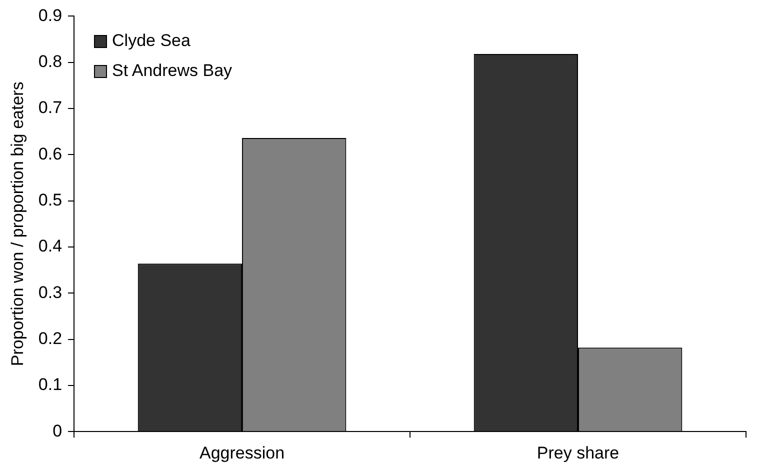  Describe the element at coordinates (50, 292) in the screenshot. I see `y-tick-label: 0.3` at that location.